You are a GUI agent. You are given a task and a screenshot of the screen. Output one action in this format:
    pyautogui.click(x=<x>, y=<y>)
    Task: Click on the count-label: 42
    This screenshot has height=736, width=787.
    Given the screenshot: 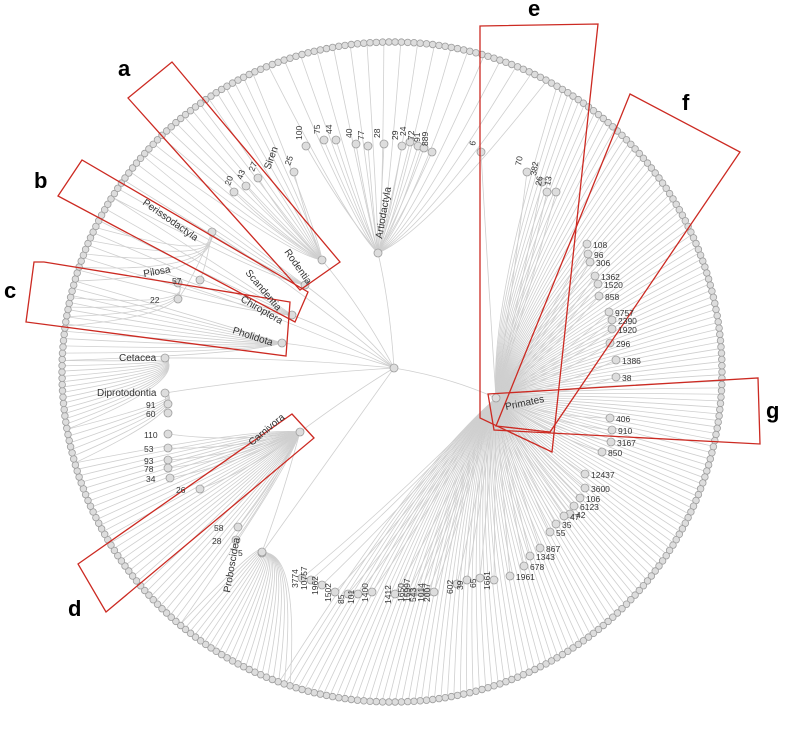 What is the action you would take?
    pyautogui.click(x=581, y=515)
    